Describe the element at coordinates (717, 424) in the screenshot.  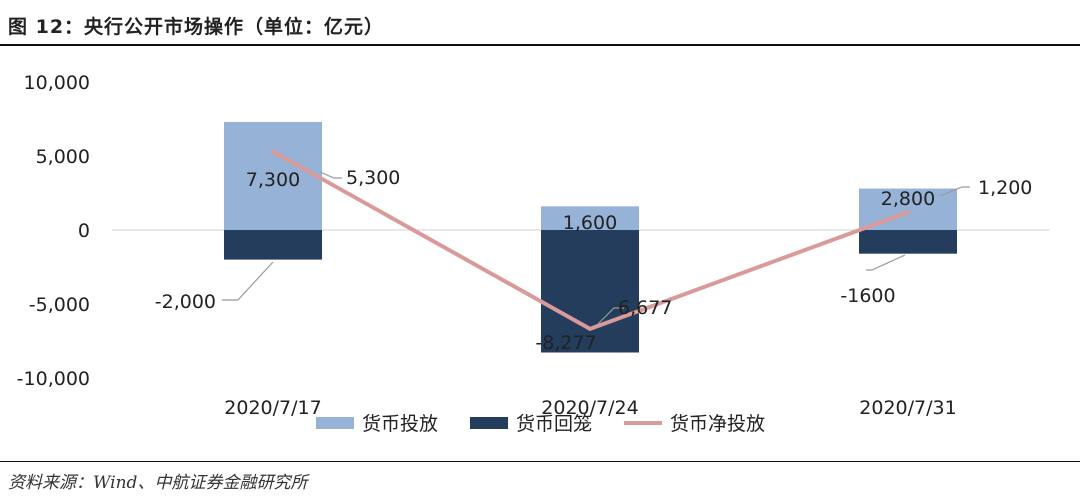
I see `legend-label-net: 货币净投放` at that location.